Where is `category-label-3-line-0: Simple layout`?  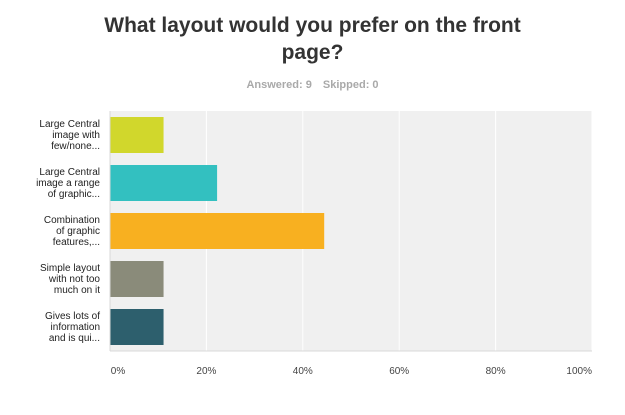 category-label-3-line-0: Simple layout is located at coordinates (70, 268).